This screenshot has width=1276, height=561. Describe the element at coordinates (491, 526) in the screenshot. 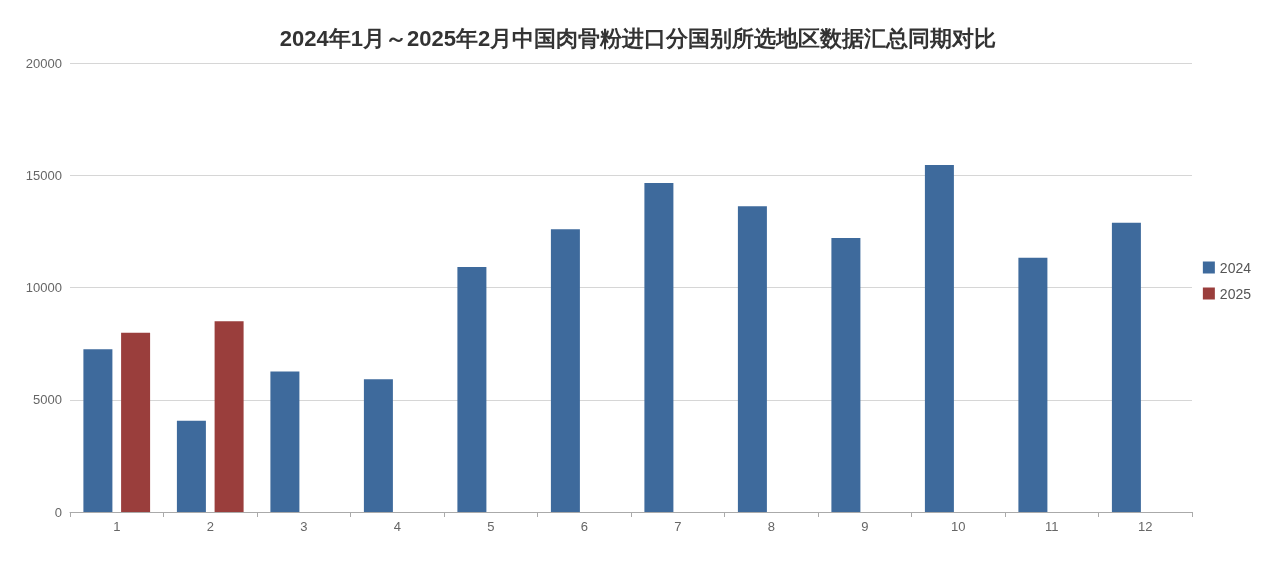

I see `x-tick-label: 5` at that location.